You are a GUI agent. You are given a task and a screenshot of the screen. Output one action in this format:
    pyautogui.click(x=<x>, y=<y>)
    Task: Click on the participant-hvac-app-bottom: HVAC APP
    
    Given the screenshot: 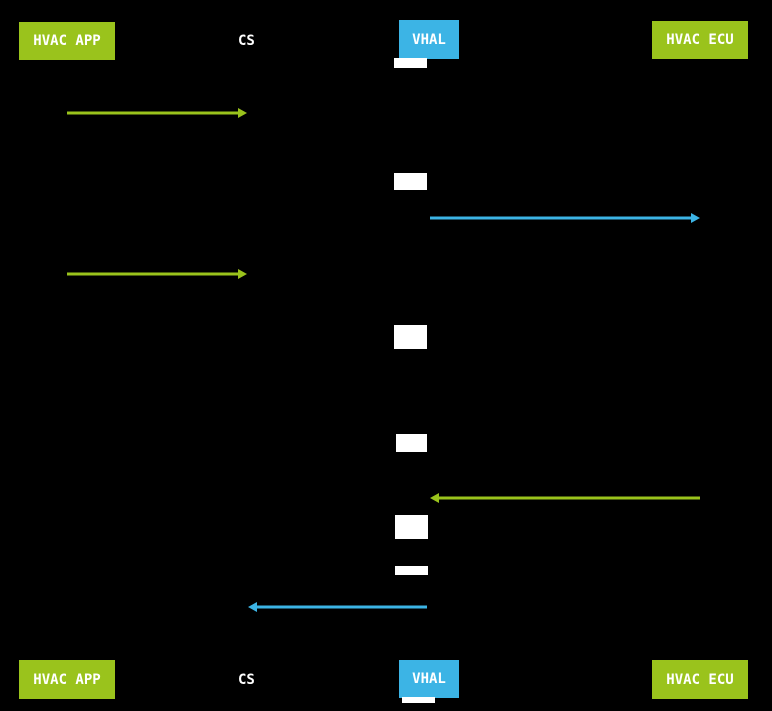 What is the action you would take?
    pyautogui.click(x=67, y=679)
    